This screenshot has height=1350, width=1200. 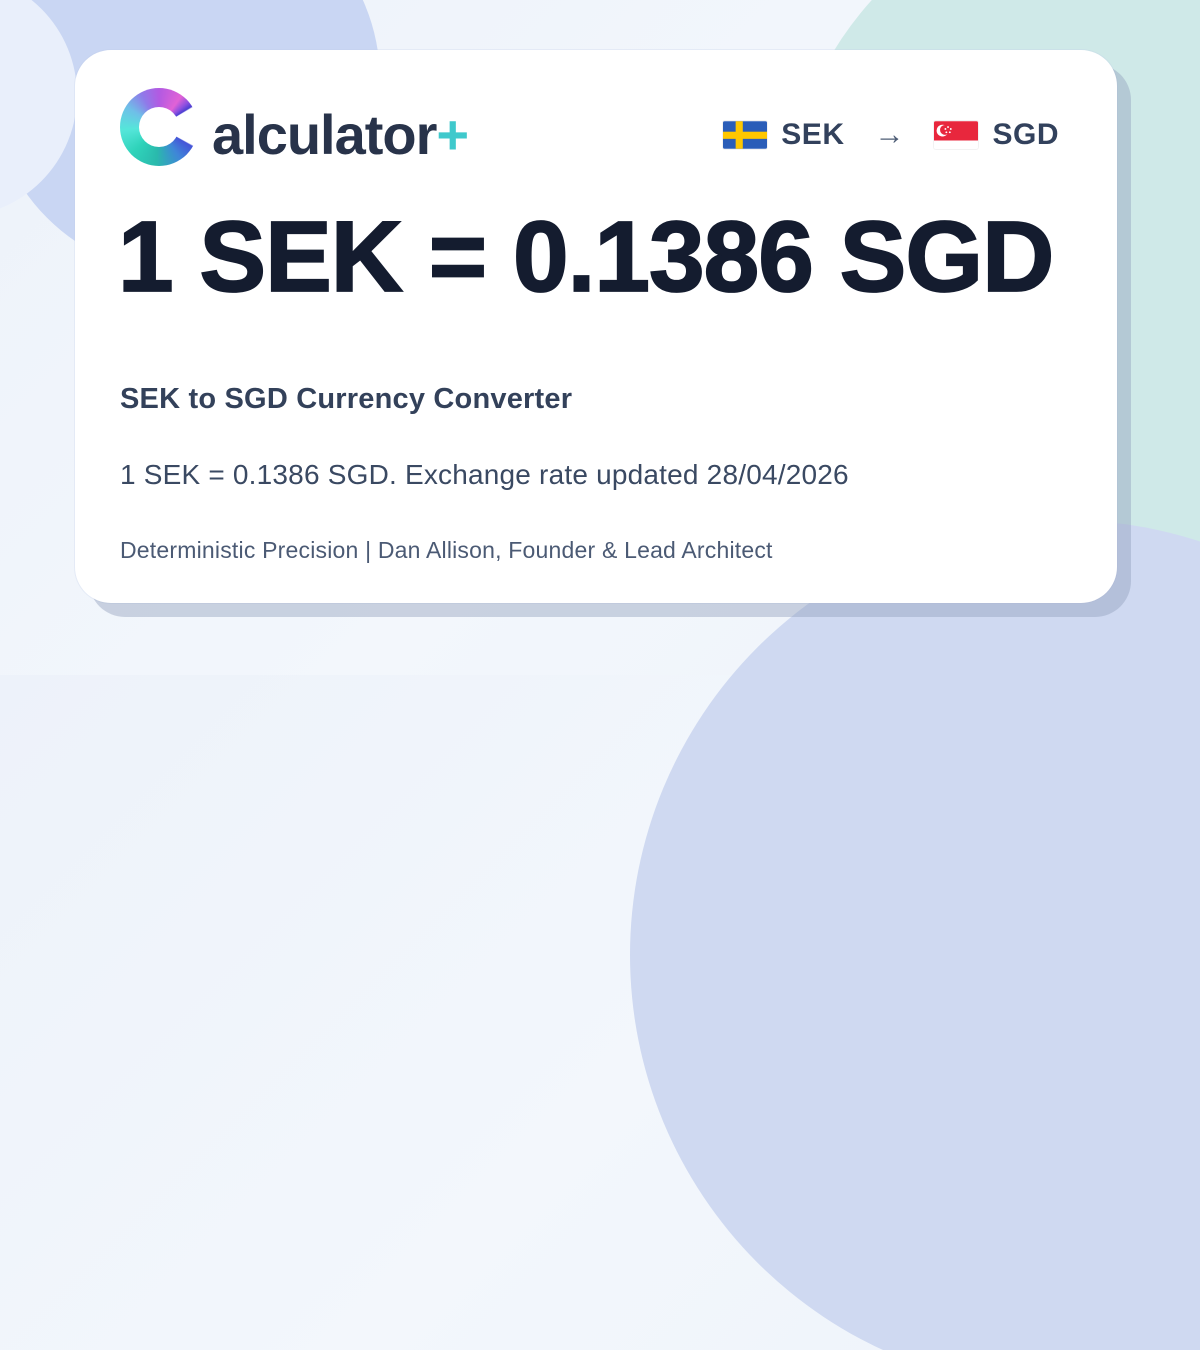 What do you see at coordinates (324, 134) in the screenshot?
I see `logo-wordmark-text: alculator` at bounding box center [324, 134].